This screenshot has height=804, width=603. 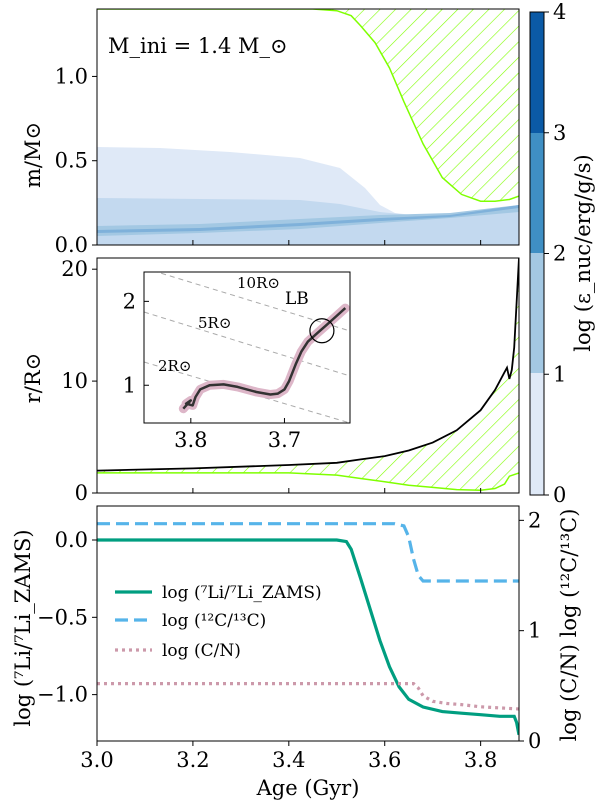 What do you see at coordinates (384, 760) in the screenshot?
I see `panel-abundance-xtick-label: 3.6` at bounding box center [384, 760].